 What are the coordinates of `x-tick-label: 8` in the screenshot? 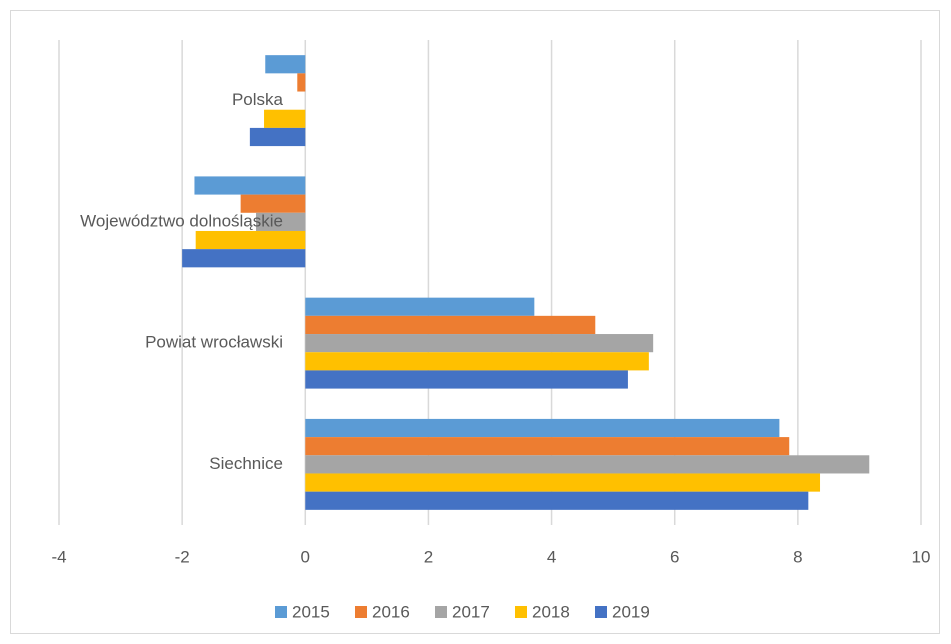 It's located at (797, 556).